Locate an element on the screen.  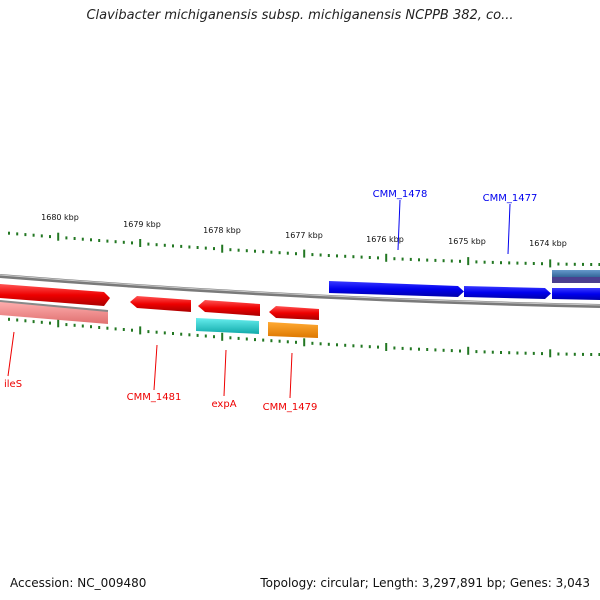
rna-feature is located at coordinates (227, 326).